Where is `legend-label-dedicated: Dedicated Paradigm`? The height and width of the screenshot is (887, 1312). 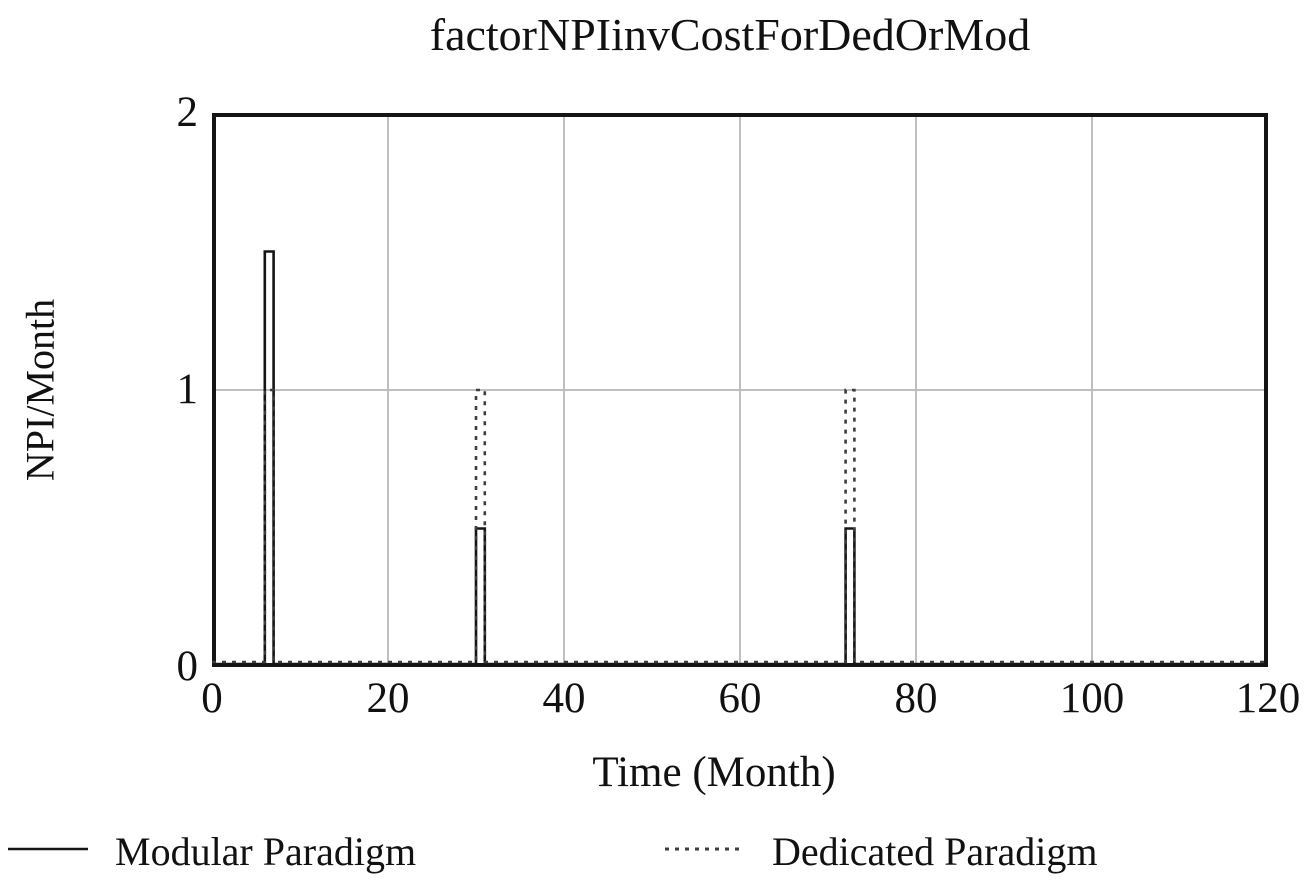 legend-label-dedicated: Dedicated Paradigm is located at coordinates (935, 851).